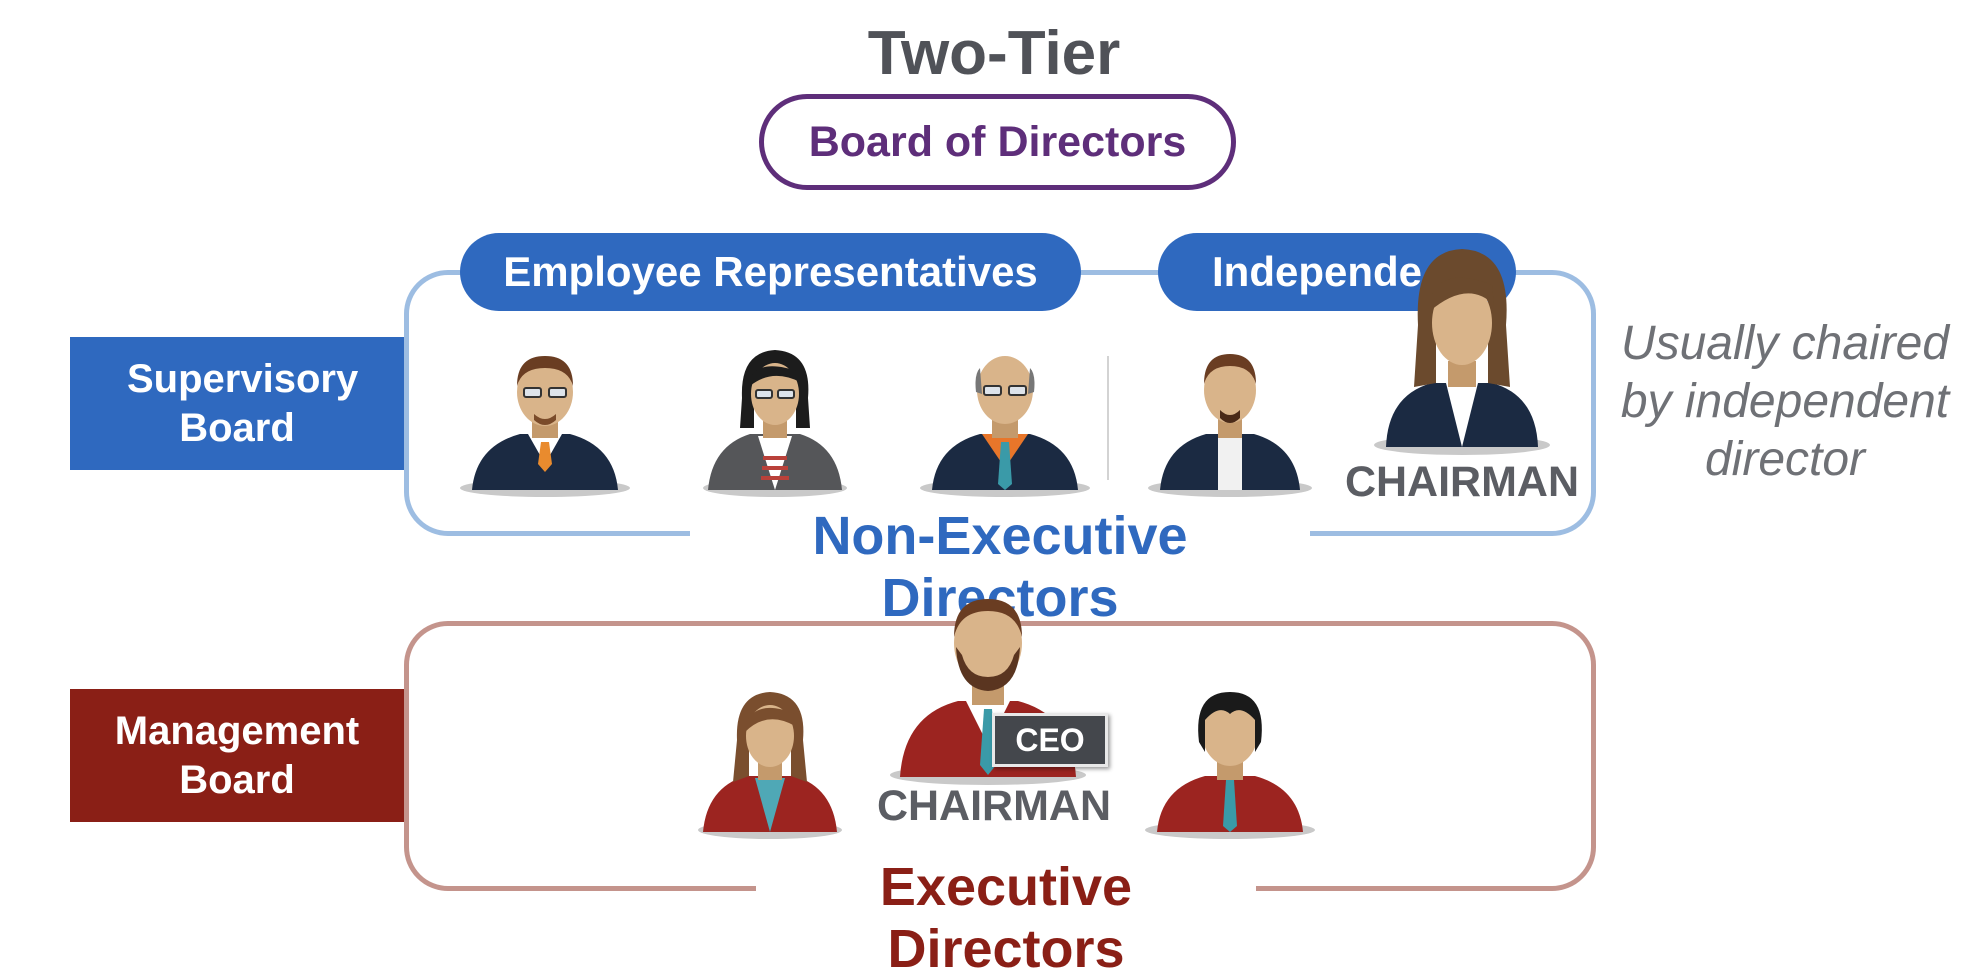 The width and height of the screenshot is (1988, 980). Describe the element at coordinates (994, 806) in the screenshot. I see `management-chairman-label: CHAIRMAN` at that location.